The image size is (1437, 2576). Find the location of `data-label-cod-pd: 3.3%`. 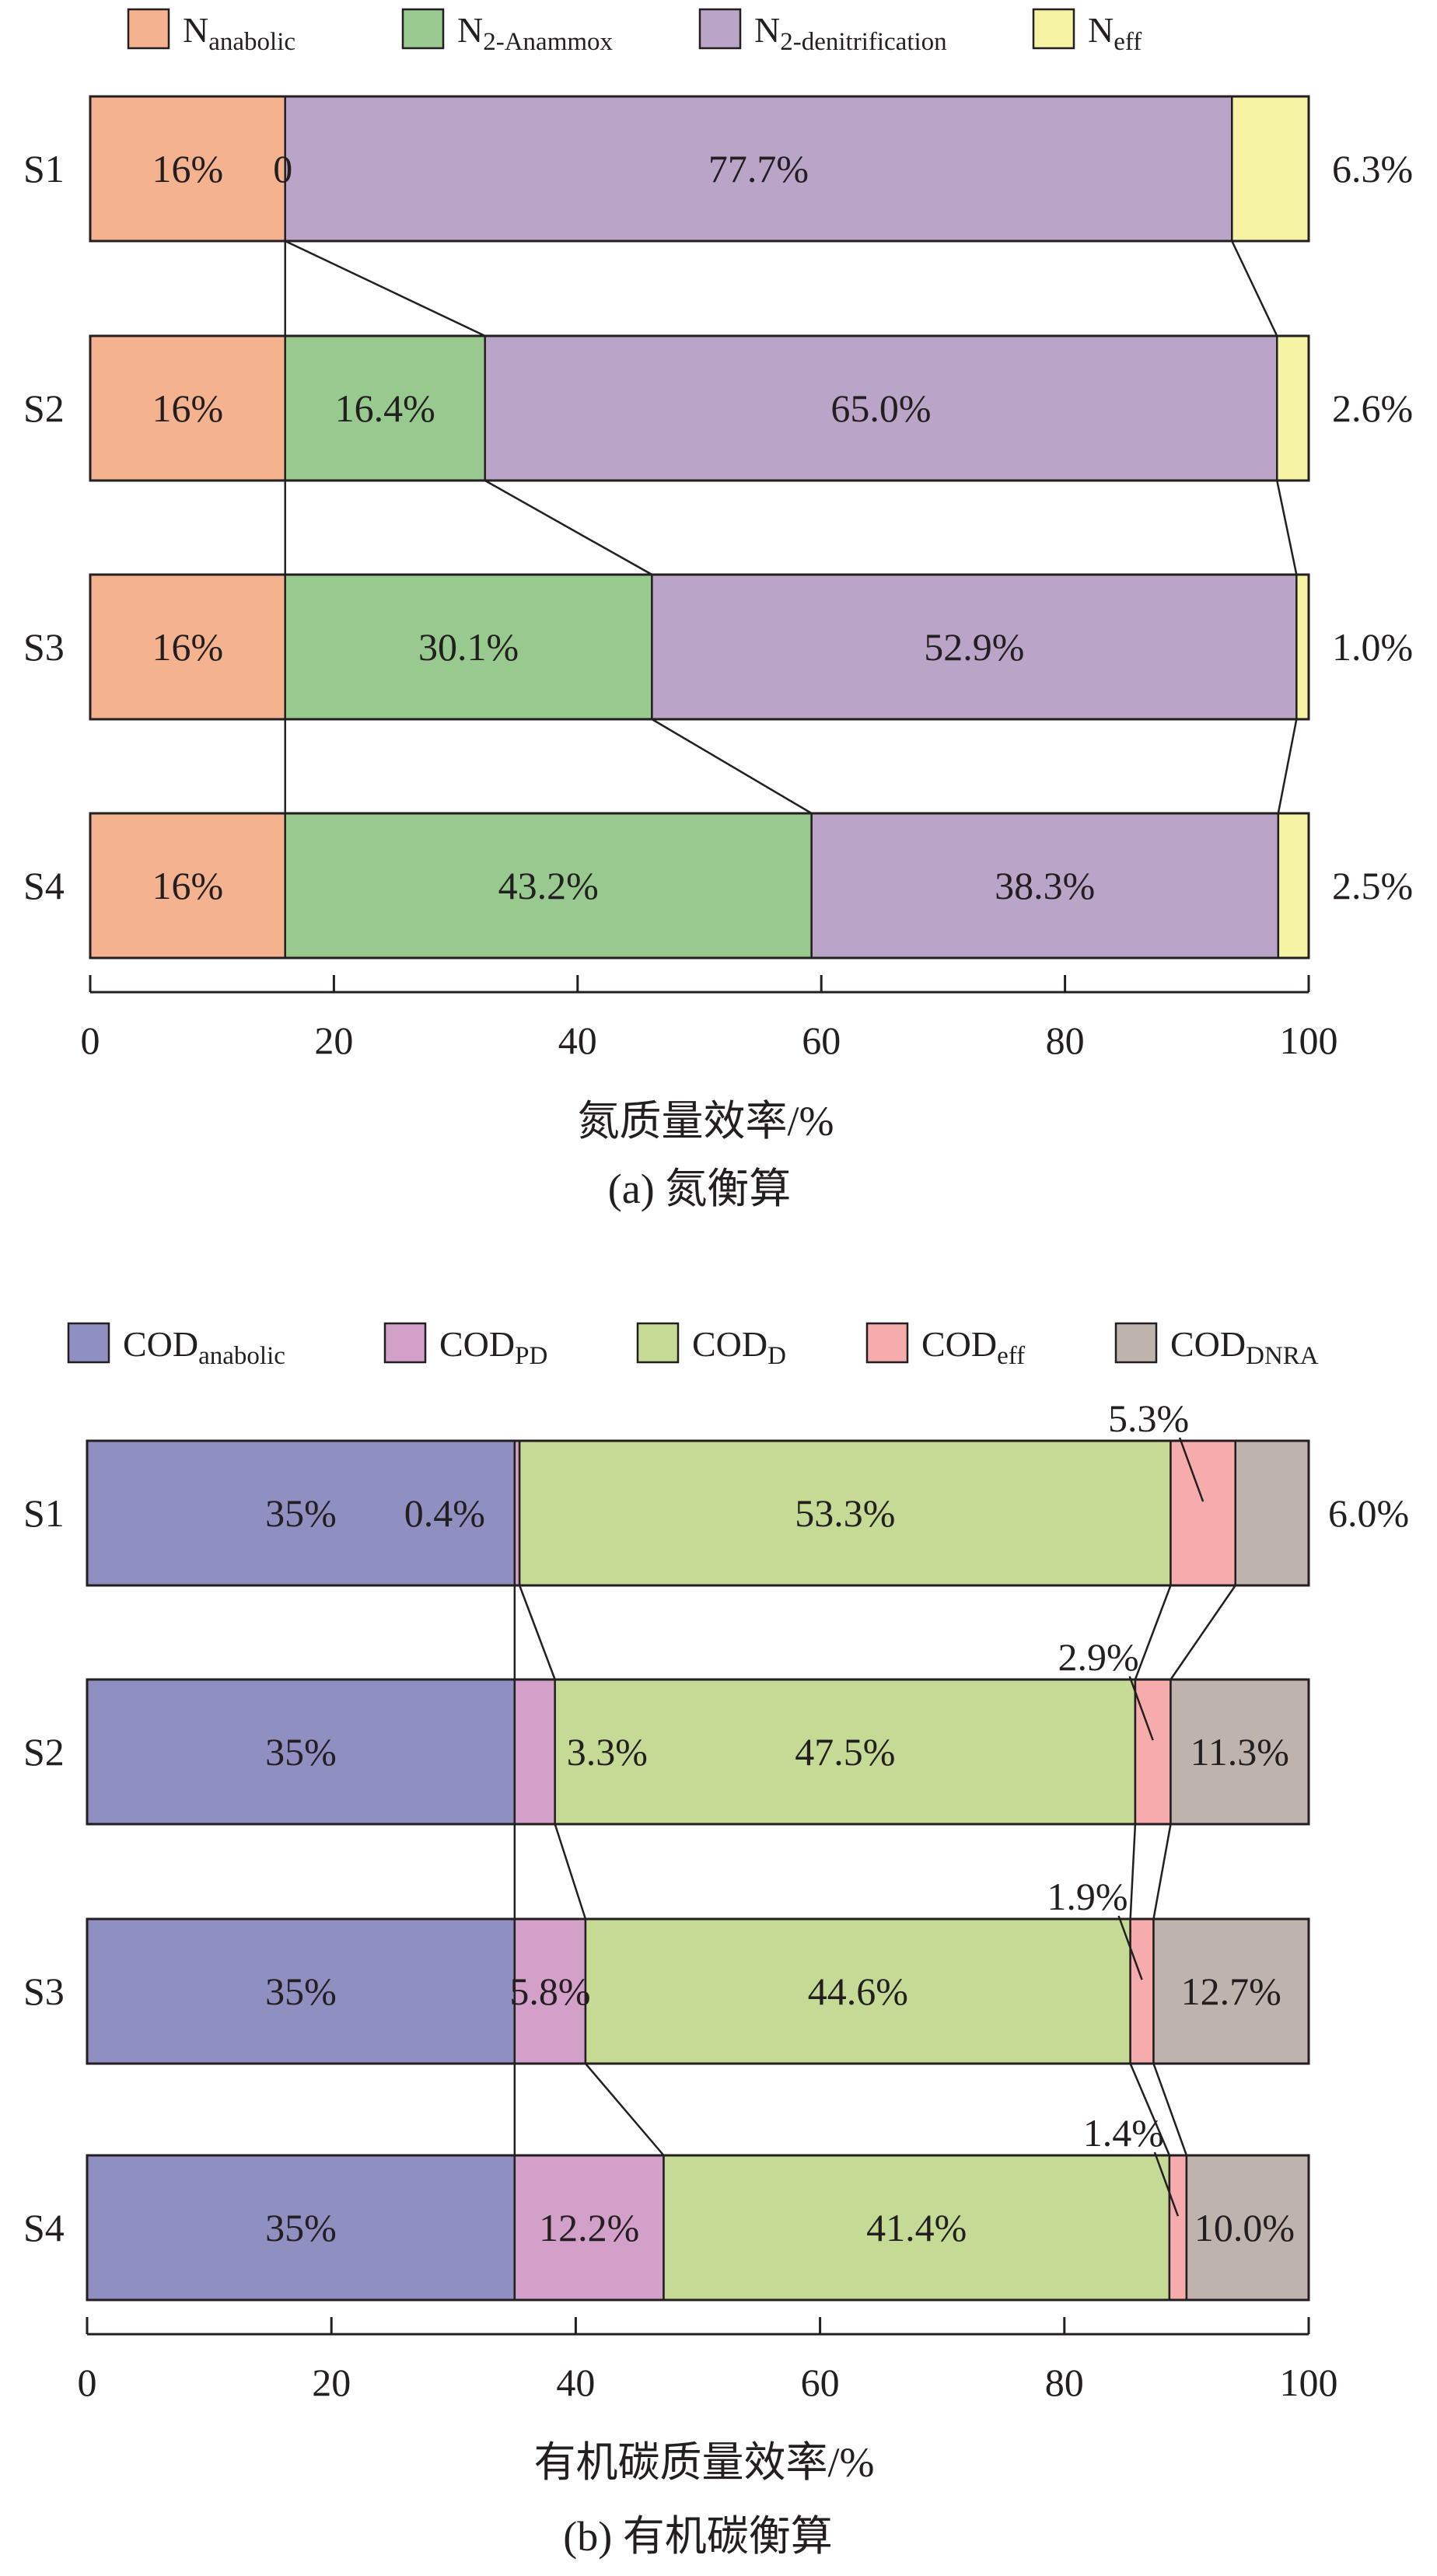

data-label-cod-pd: 3.3% is located at coordinates (607, 1752).